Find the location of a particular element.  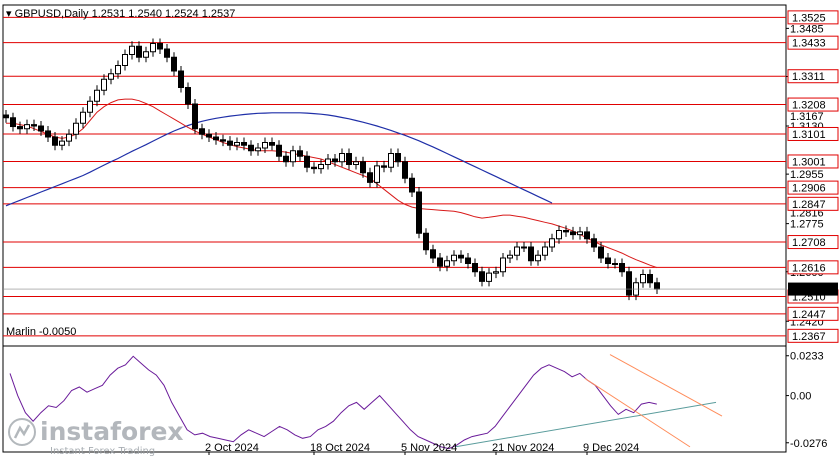

price-tick-label: 1.2775 is located at coordinates (807, 225).